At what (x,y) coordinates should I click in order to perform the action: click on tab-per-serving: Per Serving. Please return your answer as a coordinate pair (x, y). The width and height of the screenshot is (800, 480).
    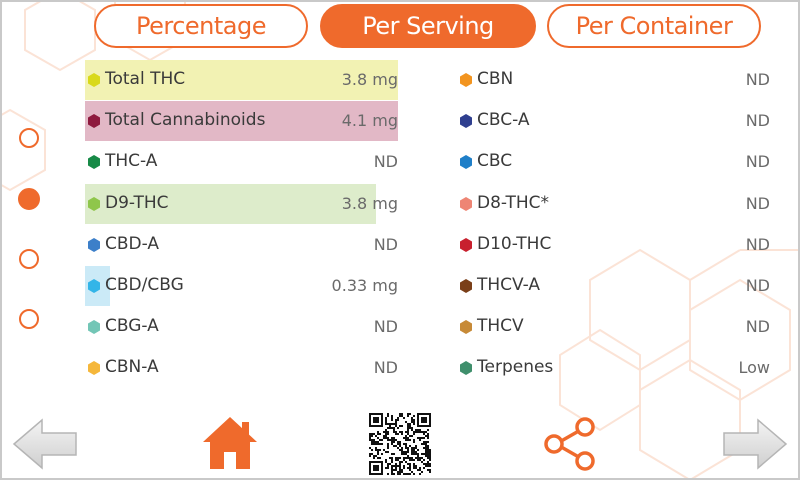
    Looking at the image, I should click on (428, 26).